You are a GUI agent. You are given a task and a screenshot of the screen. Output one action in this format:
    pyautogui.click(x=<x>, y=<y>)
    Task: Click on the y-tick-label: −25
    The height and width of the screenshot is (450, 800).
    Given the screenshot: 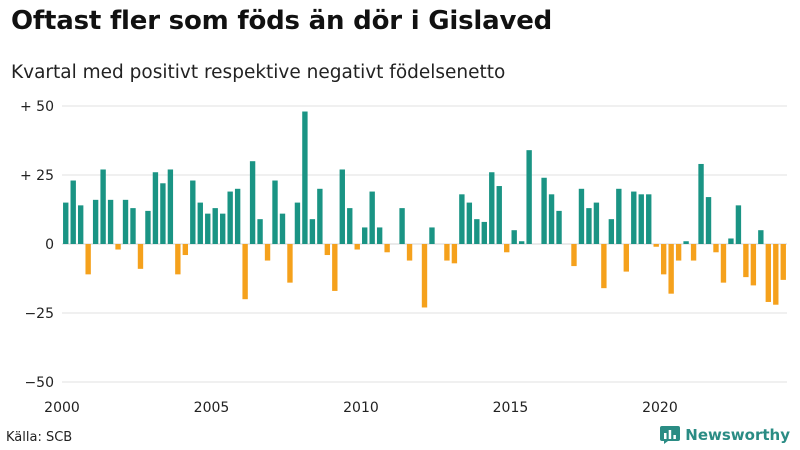 What is the action you would take?
    pyautogui.click(x=39, y=314)
    